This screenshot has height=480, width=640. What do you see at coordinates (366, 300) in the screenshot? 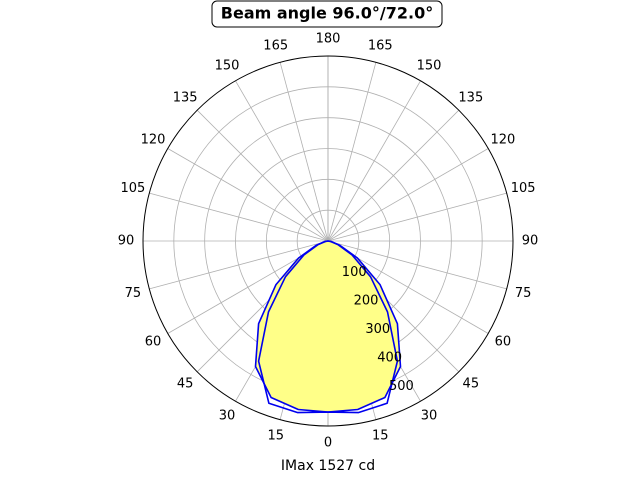
I see `radial-tick-label: 200` at bounding box center [366, 300].